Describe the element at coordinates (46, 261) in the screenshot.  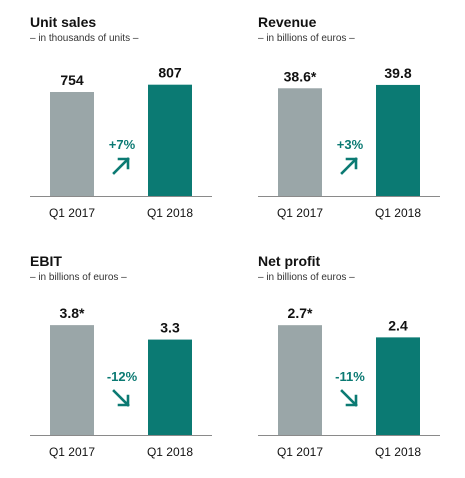
I see `panel-title: EBIT` at that location.